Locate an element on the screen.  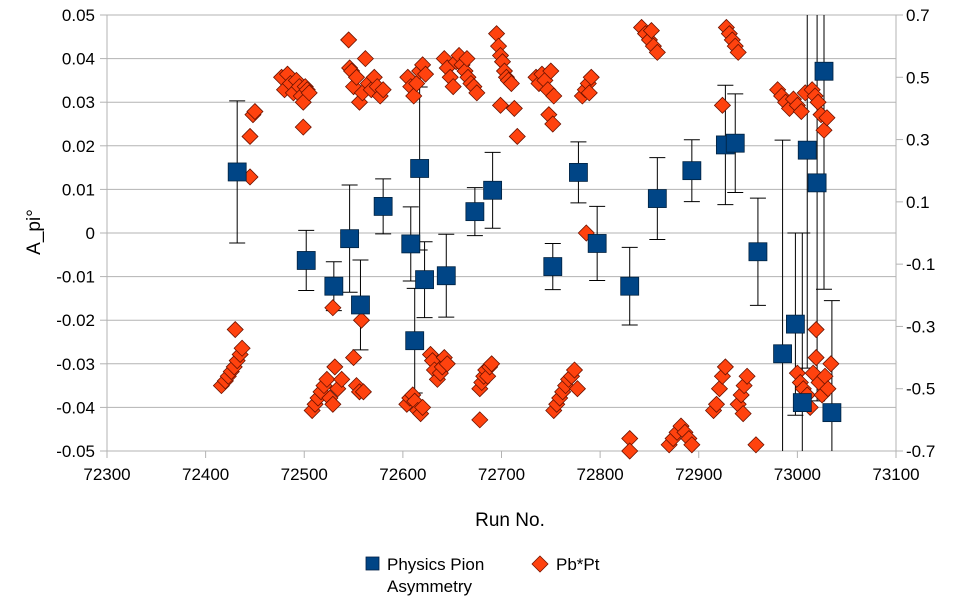
x-tick-label: 72600 is located at coordinates (402, 474).